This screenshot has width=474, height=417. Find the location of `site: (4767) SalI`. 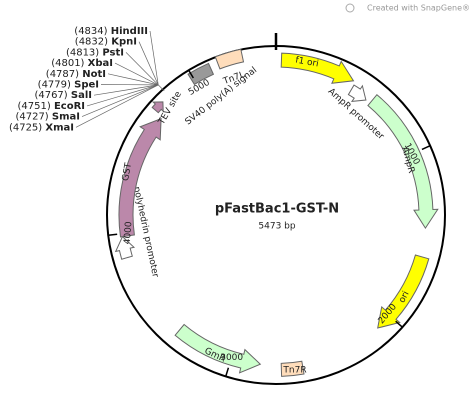

site: (4767) SalI is located at coordinates (96, 92).